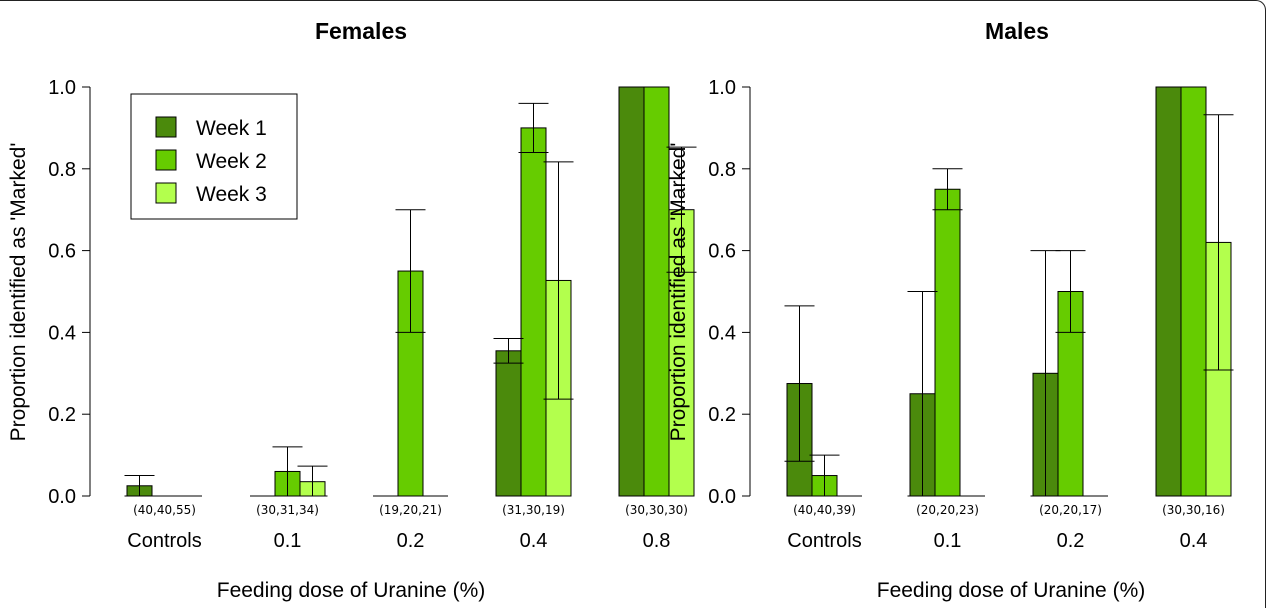  I want to click on legend-label-week1: Week 1, so click(231, 128).